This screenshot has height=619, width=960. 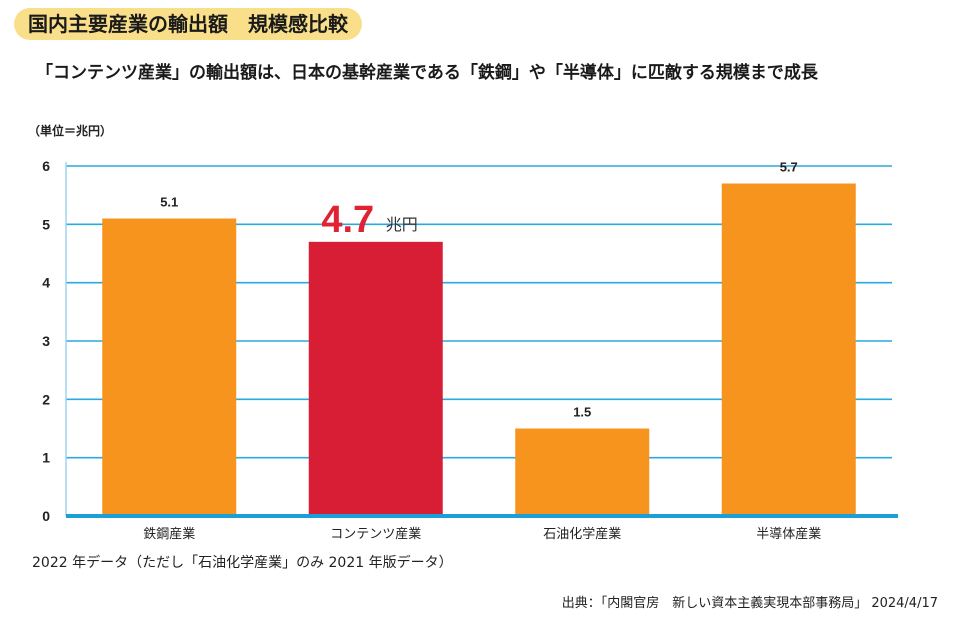 I want to click on bar-value-label: 1.5, so click(x=582, y=412).